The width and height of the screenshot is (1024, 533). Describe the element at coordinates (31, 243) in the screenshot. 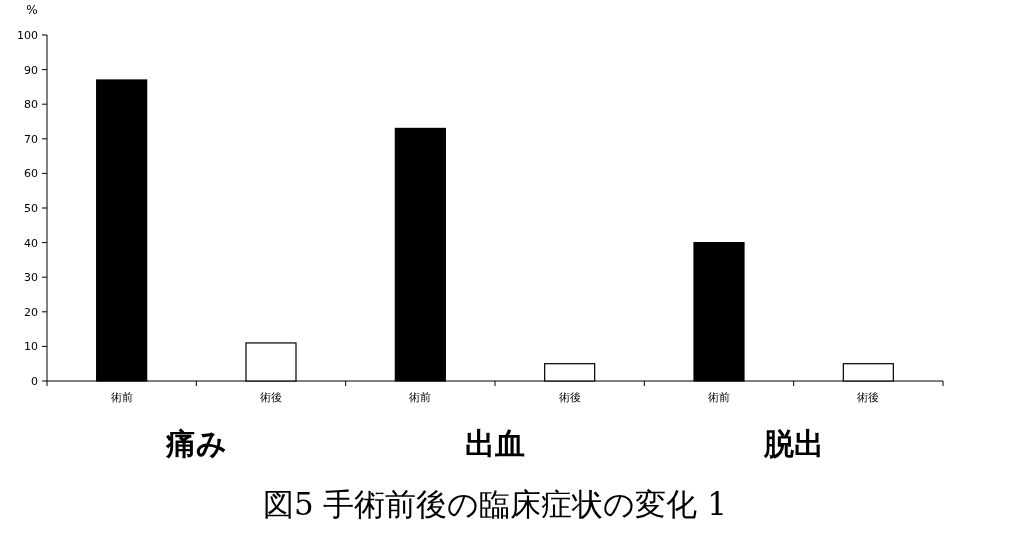

I see `y-tick-label: 40` at that location.